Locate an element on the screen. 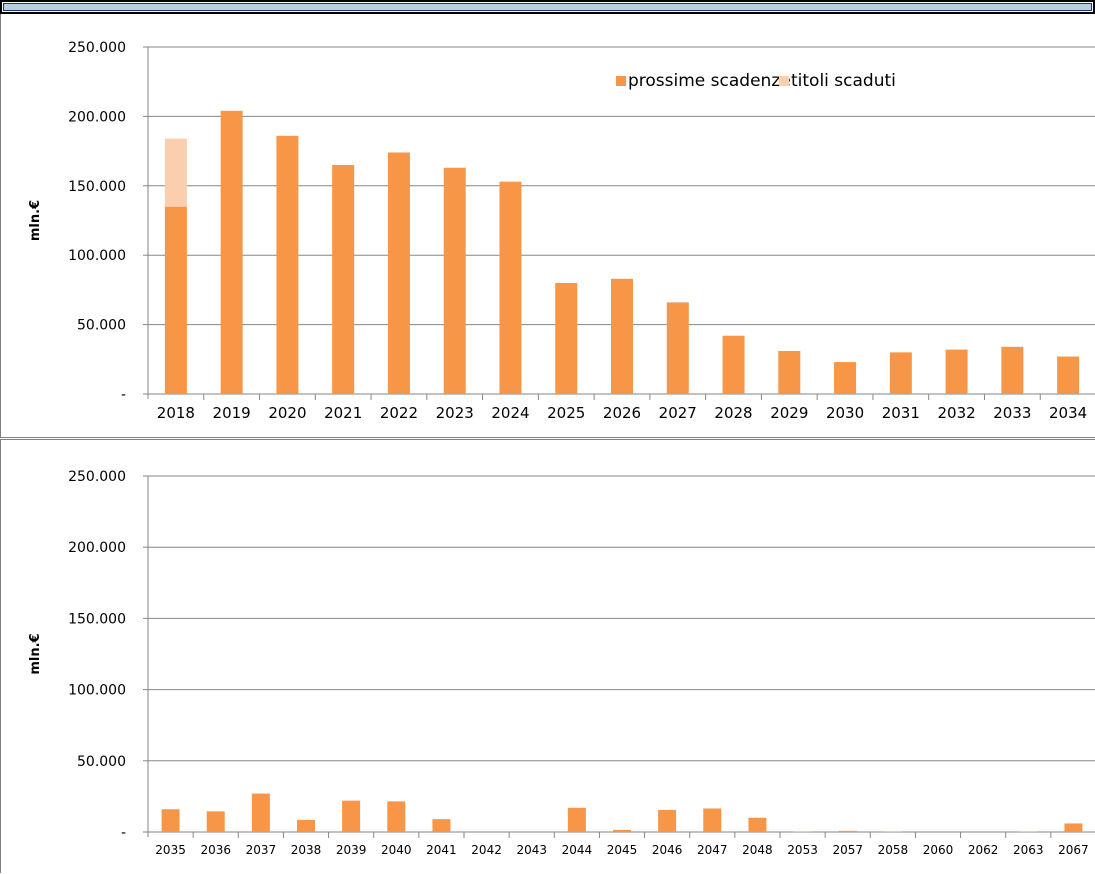 This screenshot has height=874, width=1095. x-tick-label: 2063 is located at coordinates (1028, 850).